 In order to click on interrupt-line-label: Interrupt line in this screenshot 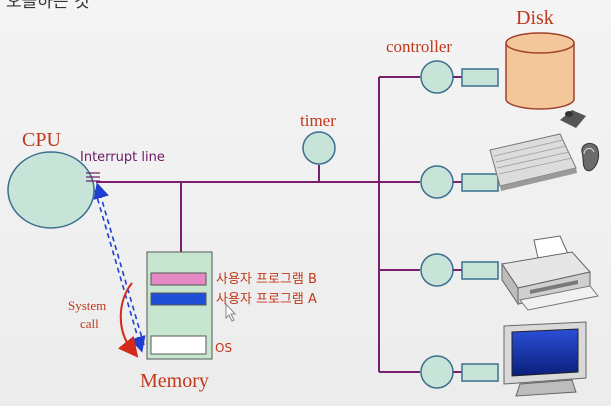, I will do `click(122, 157)`.